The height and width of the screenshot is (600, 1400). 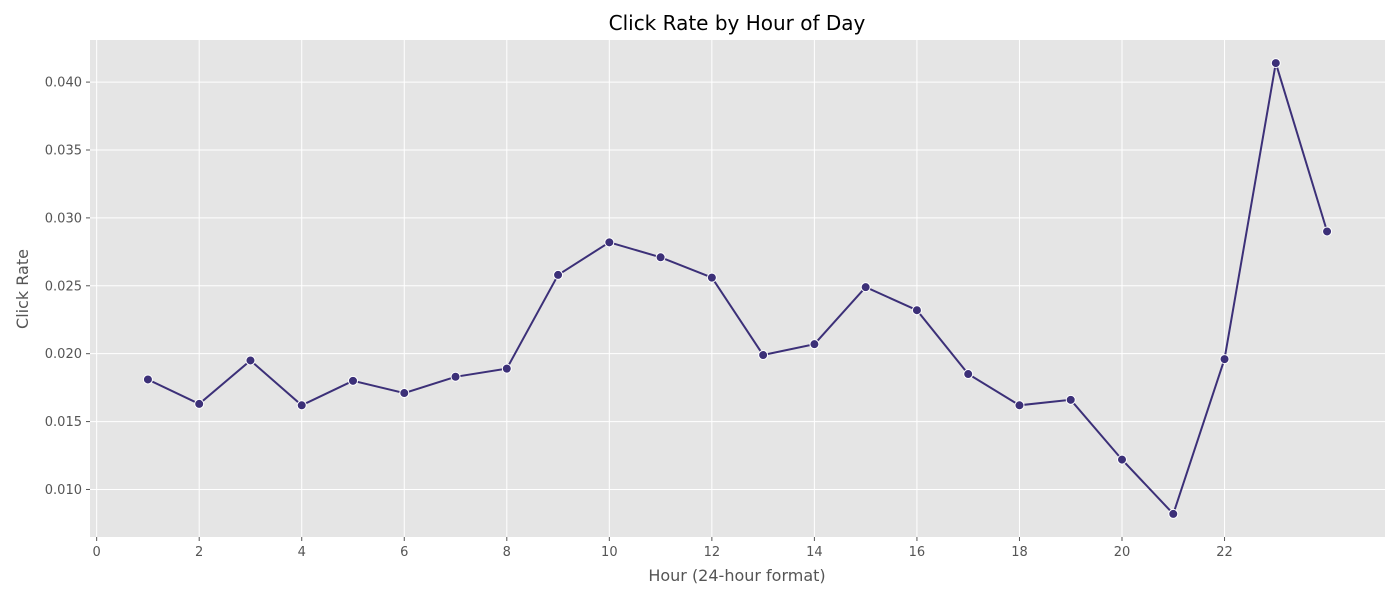 What do you see at coordinates (63, 286) in the screenshot?
I see `y-tick-label: 0.025` at bounding box center [63, 286].